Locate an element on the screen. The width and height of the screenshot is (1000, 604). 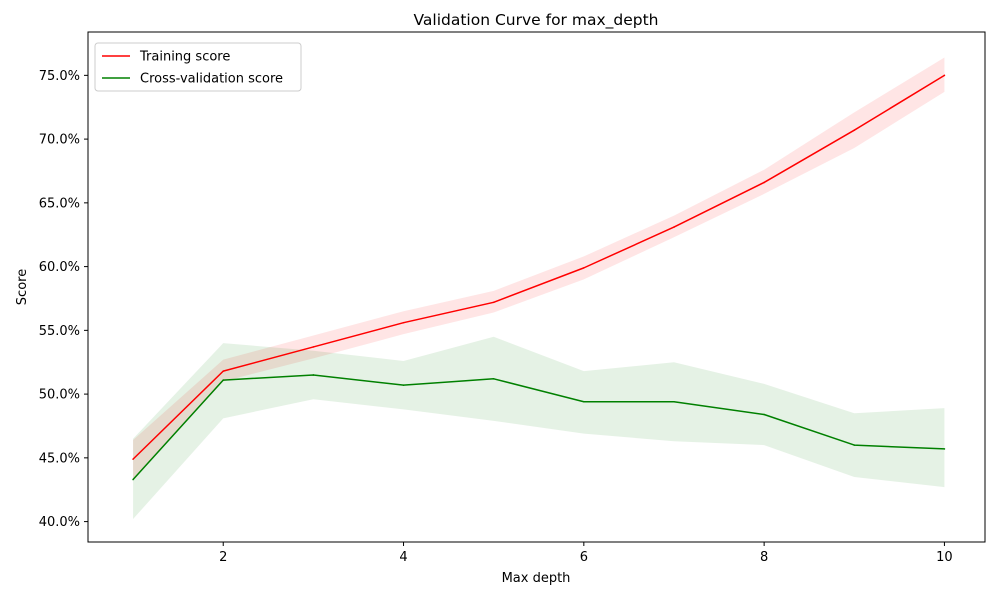
y-tick-label: 40.0% is located at coordinates (59, 522).